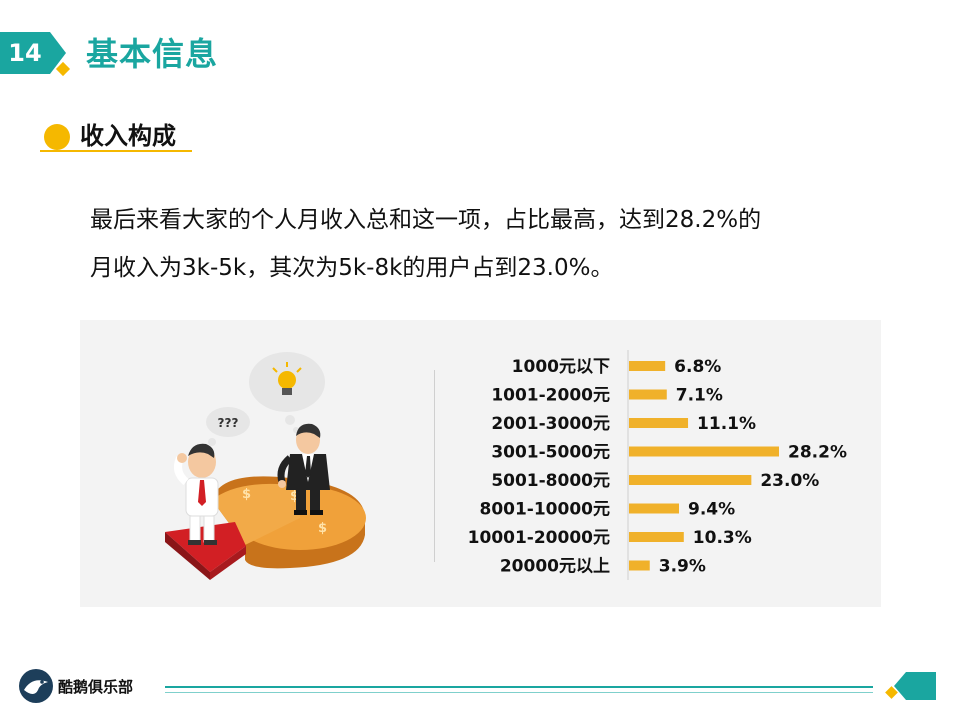 The width and height of the screenshot is (960, 720). What do you see at coordinates (303, 469) in the screenshot?
I see `person-idea-icon` at bounding box center [303, 469].